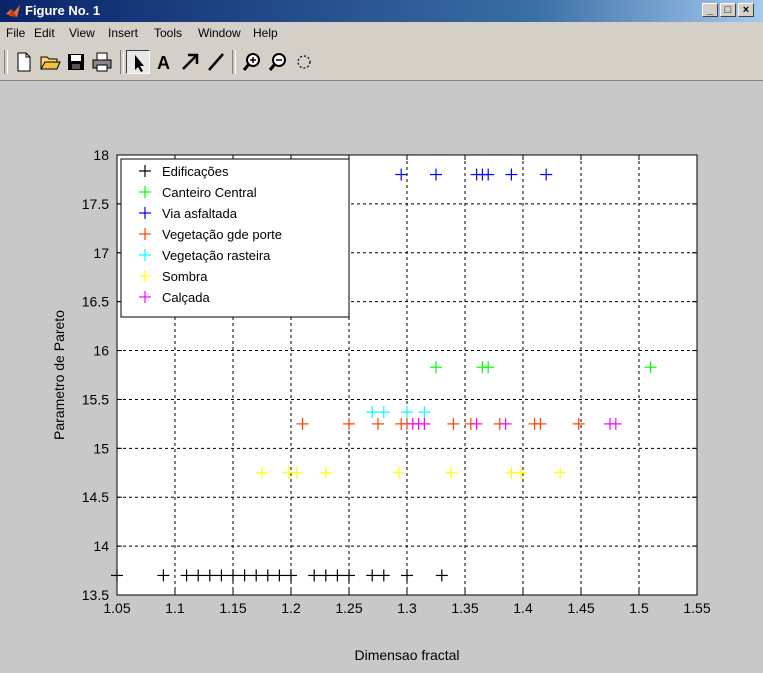 The width and height of the screenshot is (763, 673). Describe the element at coordinates (291, 608) in the screenshot. I see `x-tick-label: 1.2` at that location.